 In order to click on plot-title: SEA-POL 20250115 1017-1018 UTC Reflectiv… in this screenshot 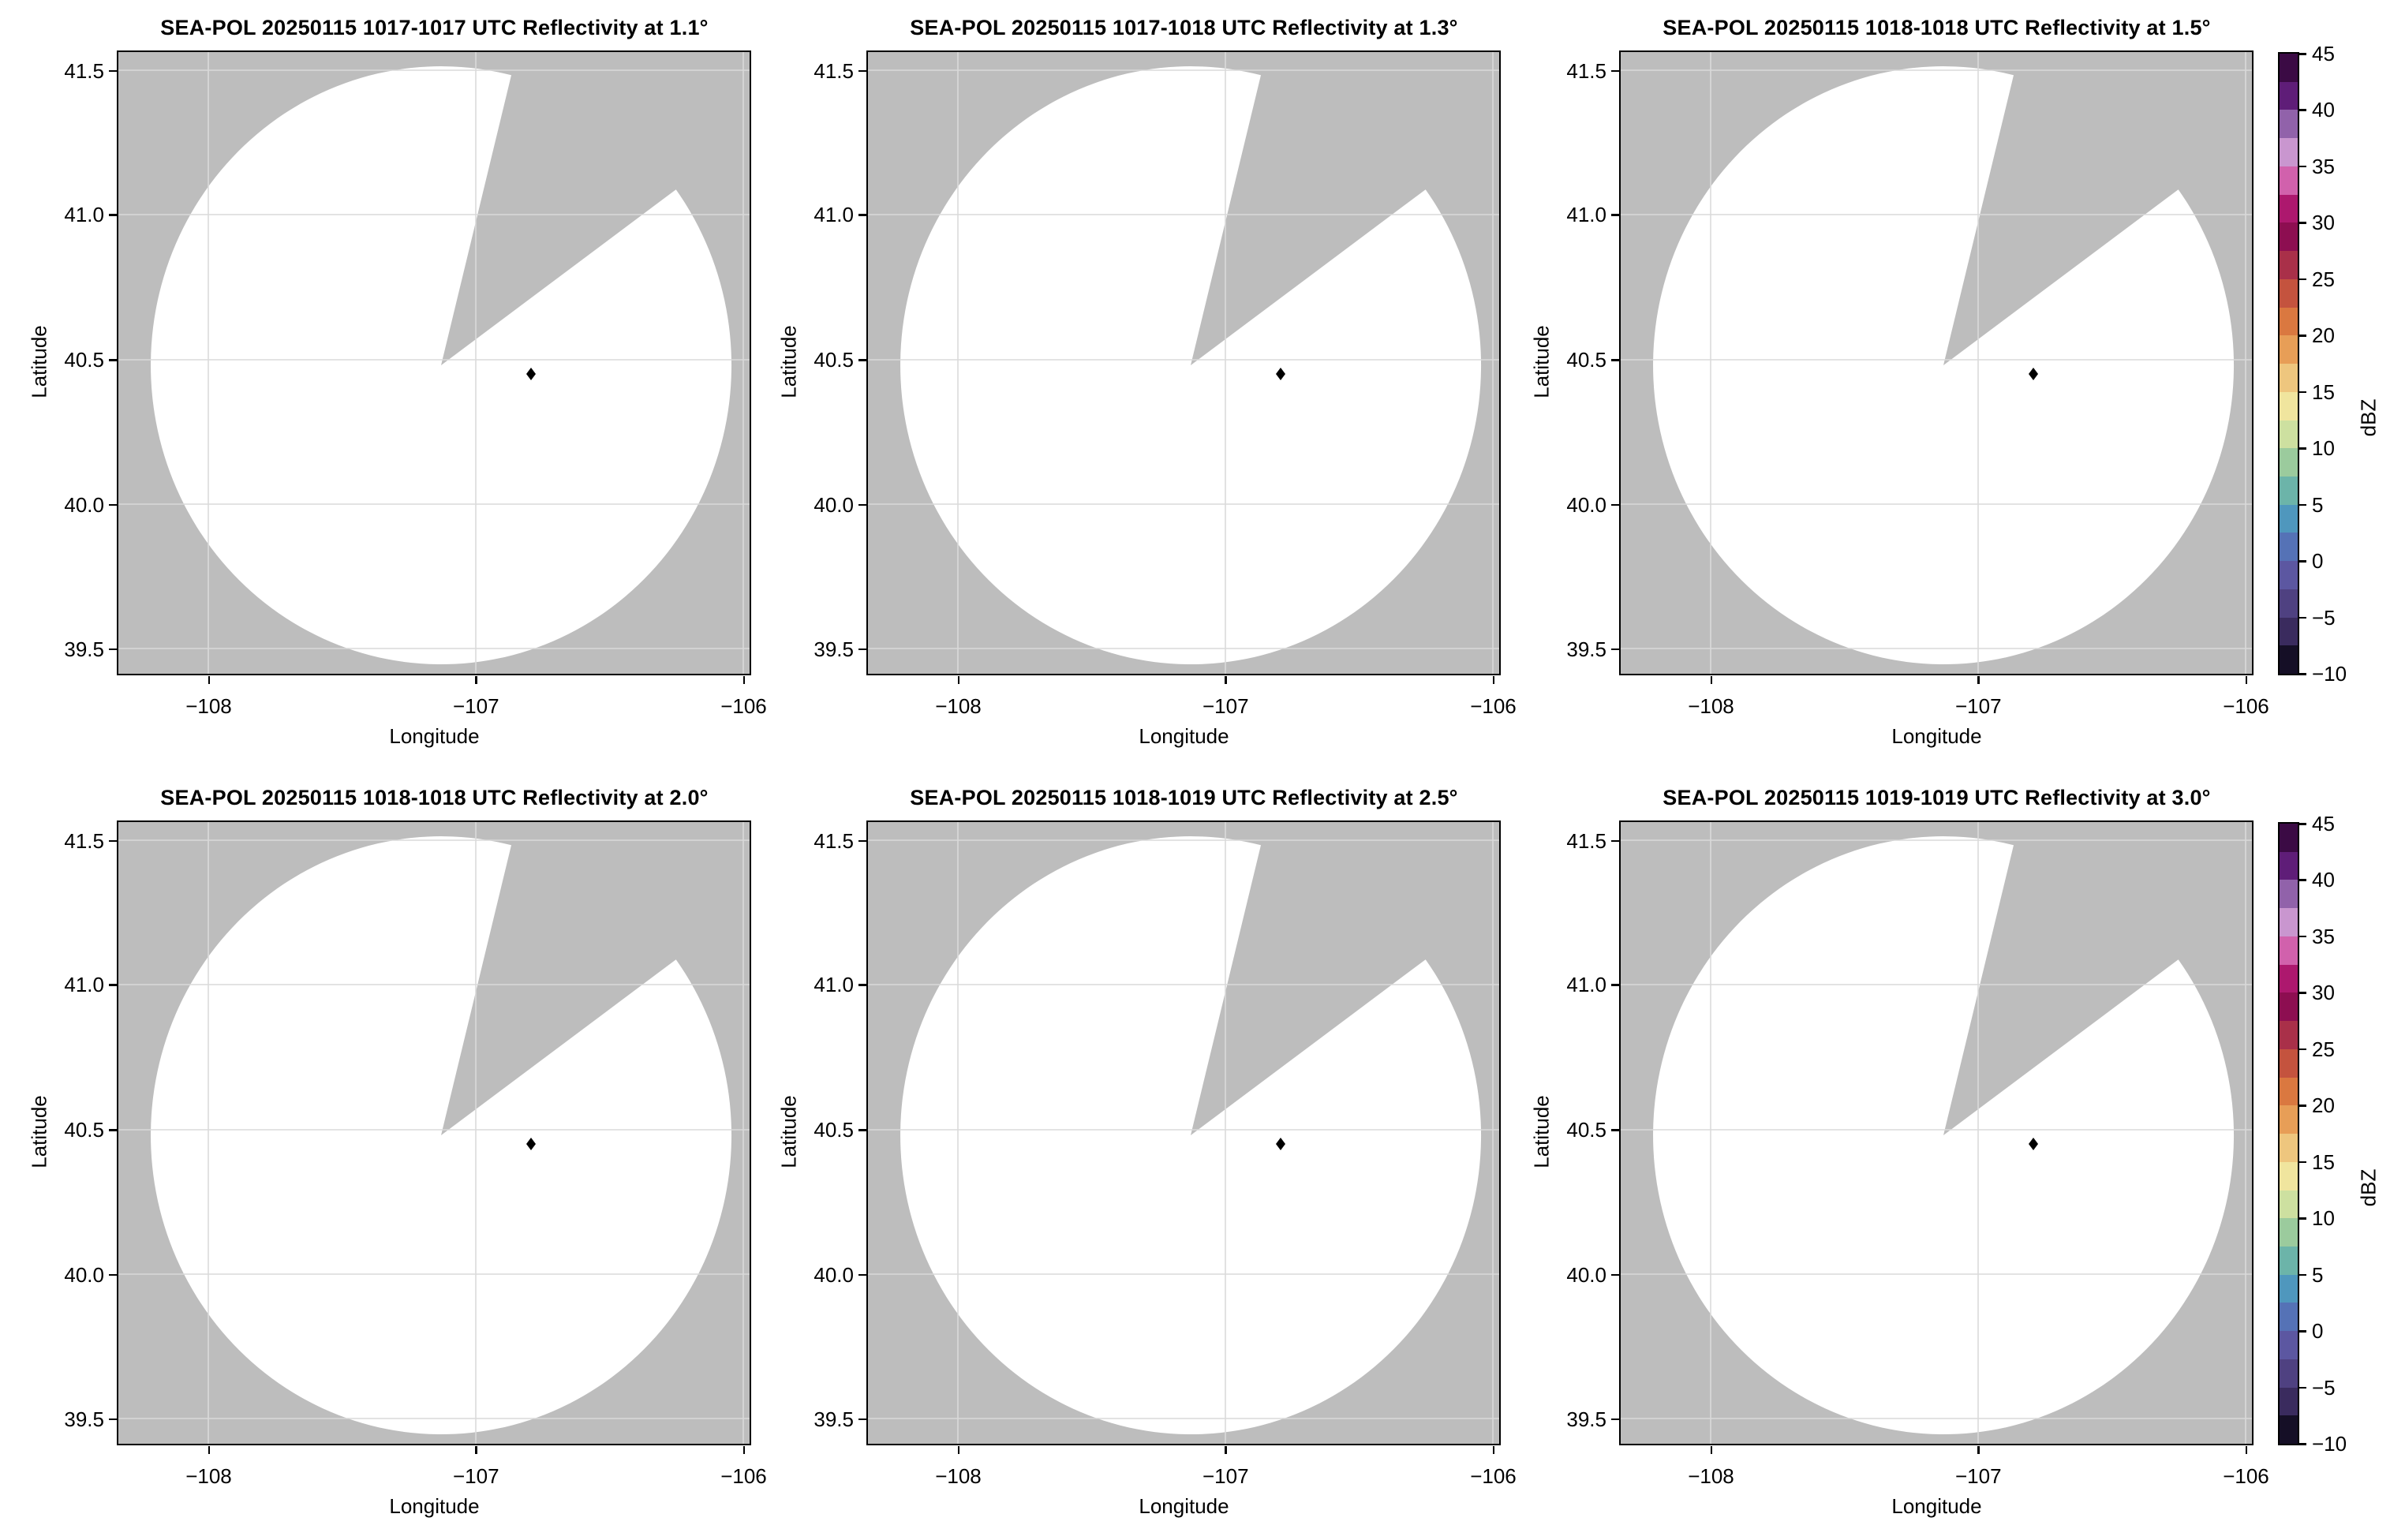, I will do `click(1184, 27)`.